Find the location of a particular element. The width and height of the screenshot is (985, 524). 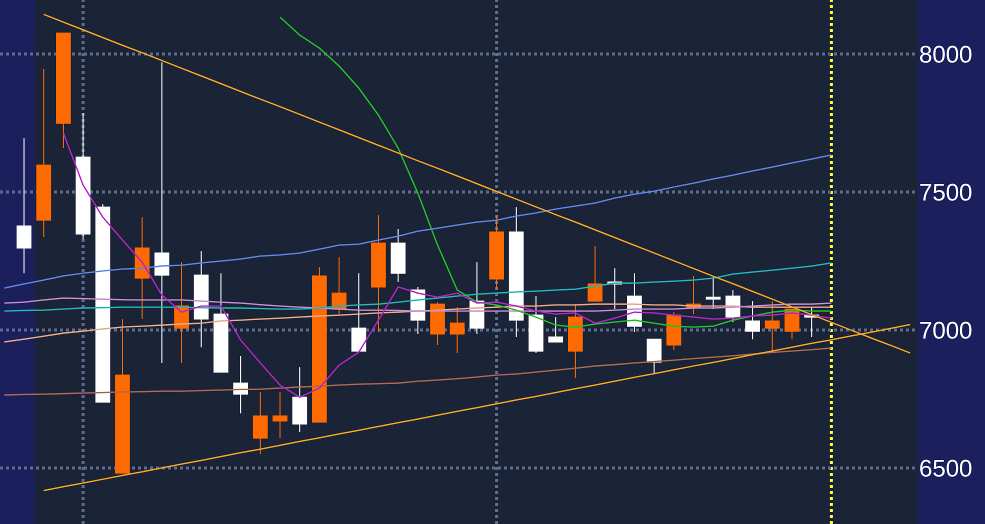

y-tick-label: 6500 is located at coordinates (945, 469).